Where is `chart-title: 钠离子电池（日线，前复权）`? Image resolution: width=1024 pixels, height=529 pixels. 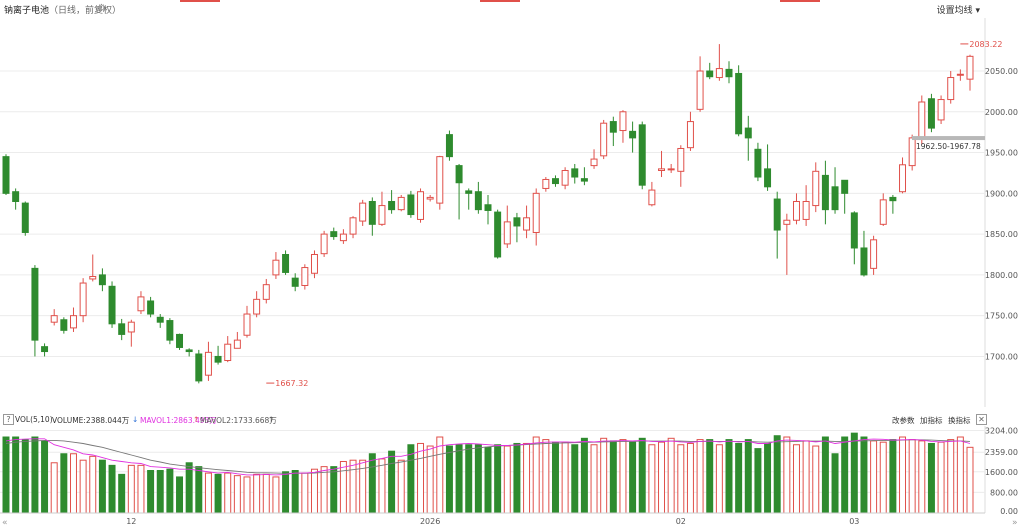 chart-title: 钠离子电池（日线，前复权） is located at coordinates (62, 9).